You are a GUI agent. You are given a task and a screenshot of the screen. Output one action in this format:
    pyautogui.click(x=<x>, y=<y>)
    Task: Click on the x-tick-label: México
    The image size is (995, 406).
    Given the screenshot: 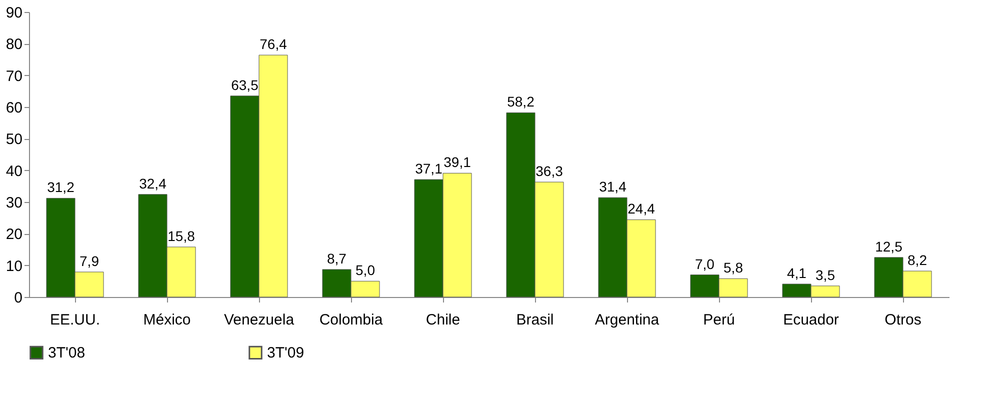 What is the action you would take?
    pyautogui.click(x=167, y=320)
    